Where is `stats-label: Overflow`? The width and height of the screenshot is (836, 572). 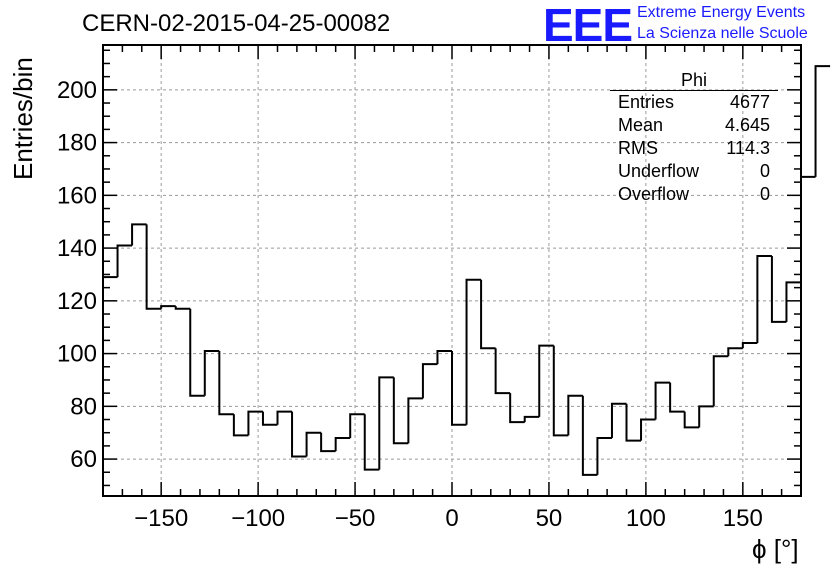
stats-label: Overflow is located at coordinates (654, 194).